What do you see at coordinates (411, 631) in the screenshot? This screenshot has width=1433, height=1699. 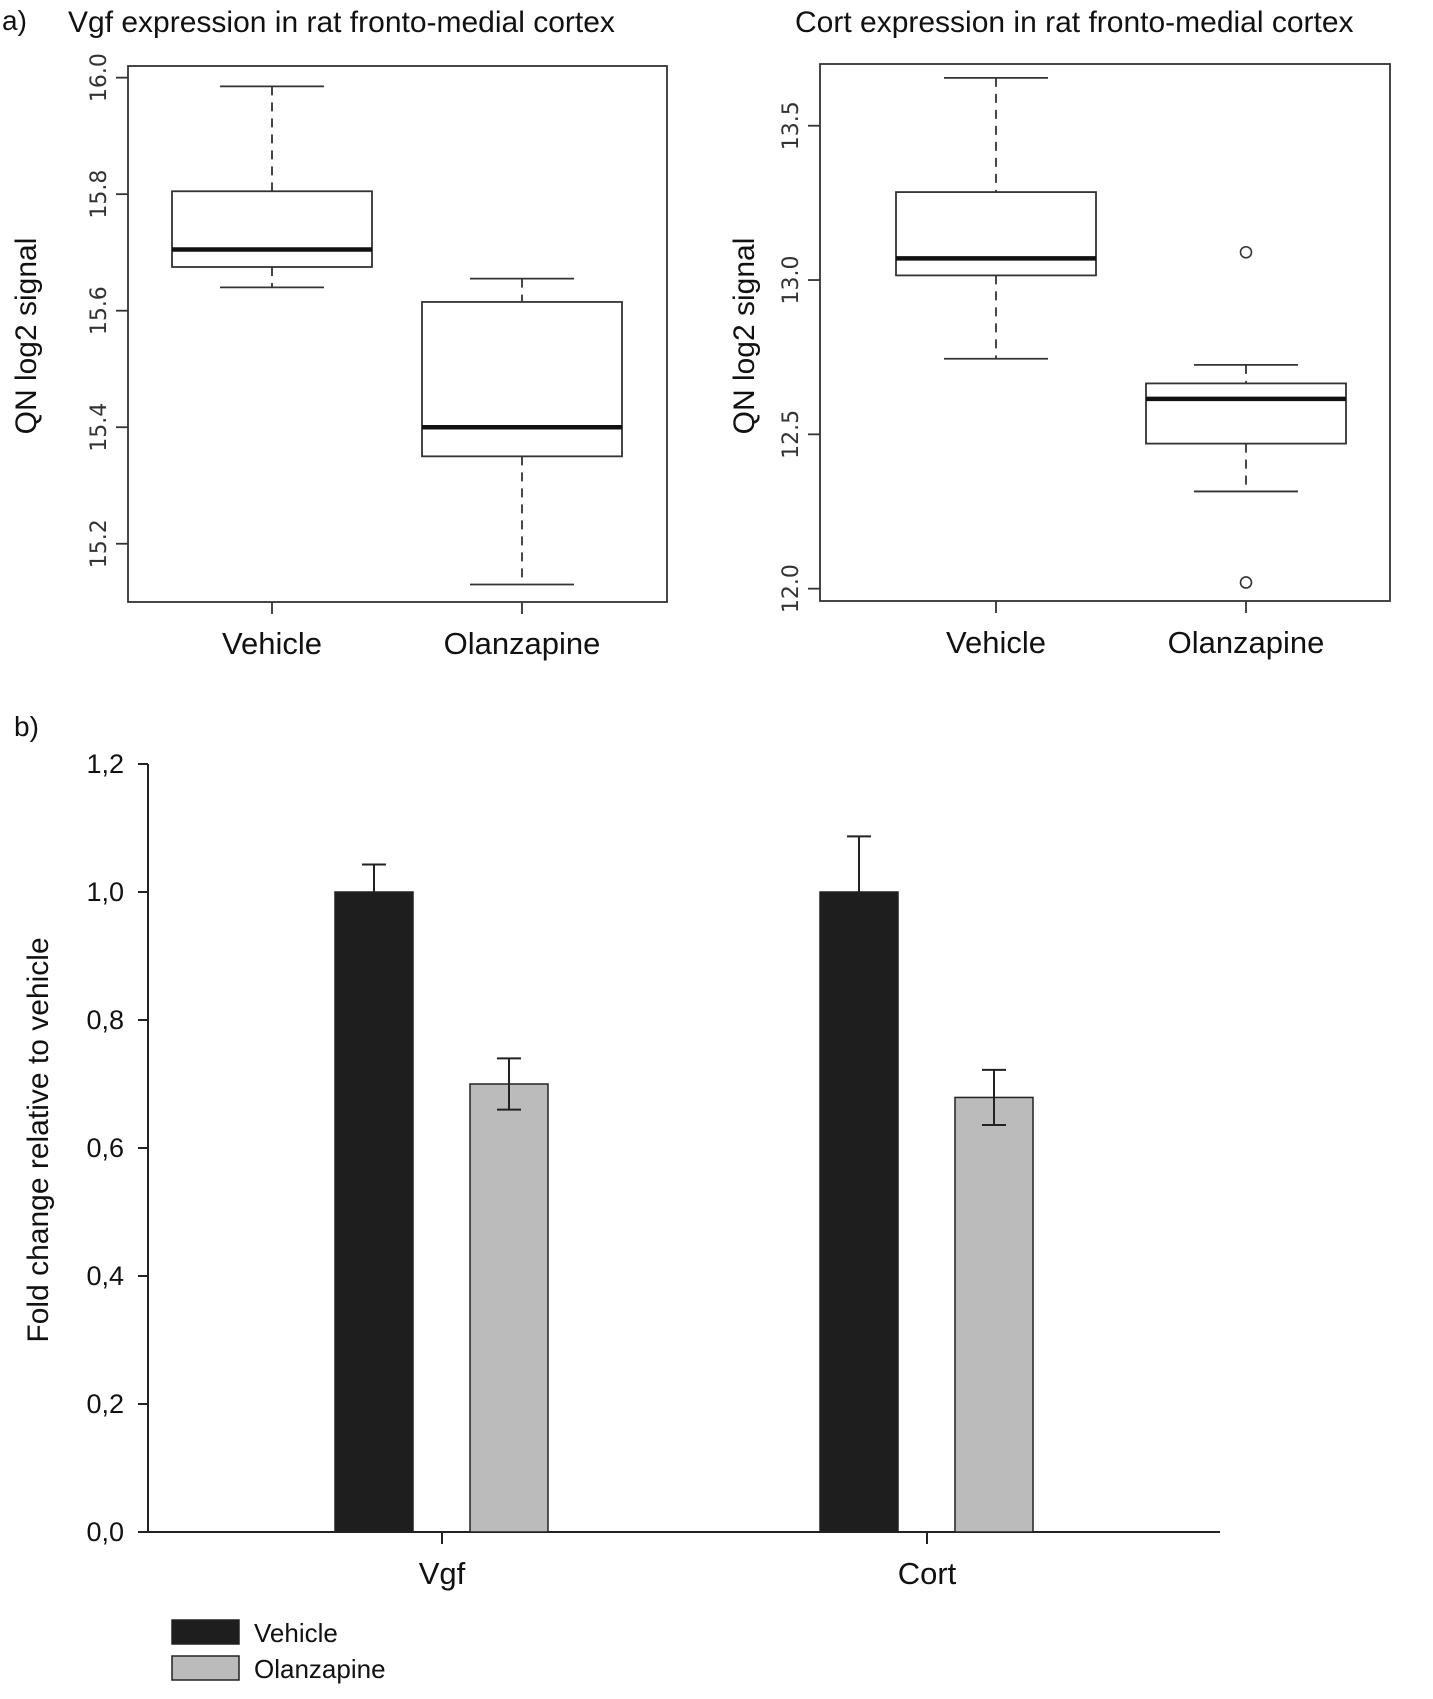 I see `vgf-x-ticks: Vehicle Olanzapine` at bounding box center [411, 631].